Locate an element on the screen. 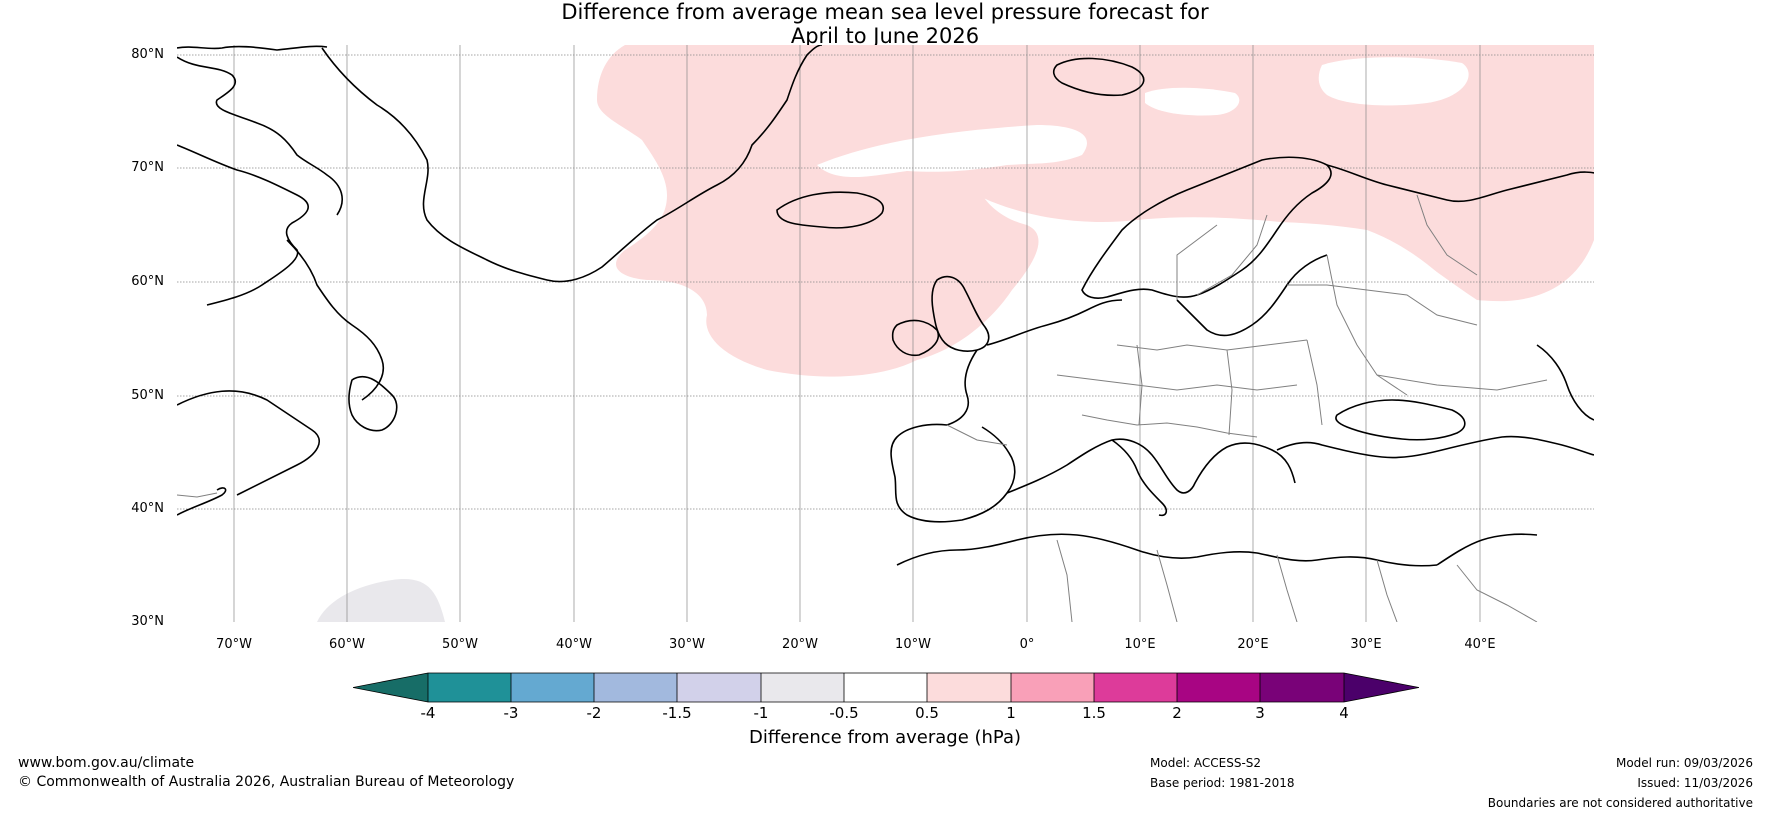  colorbar-tick-0-5: 0.5 is located at coordinates (927, 713).